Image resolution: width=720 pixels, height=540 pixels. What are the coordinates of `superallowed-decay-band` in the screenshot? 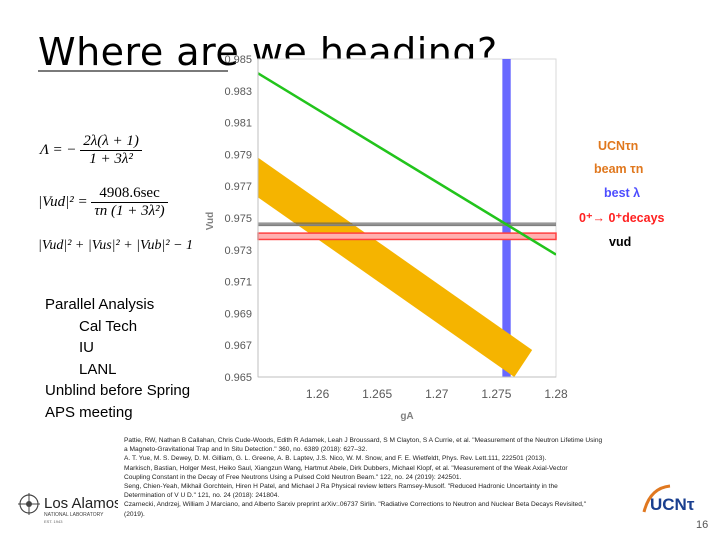 It's located at (407, 236).